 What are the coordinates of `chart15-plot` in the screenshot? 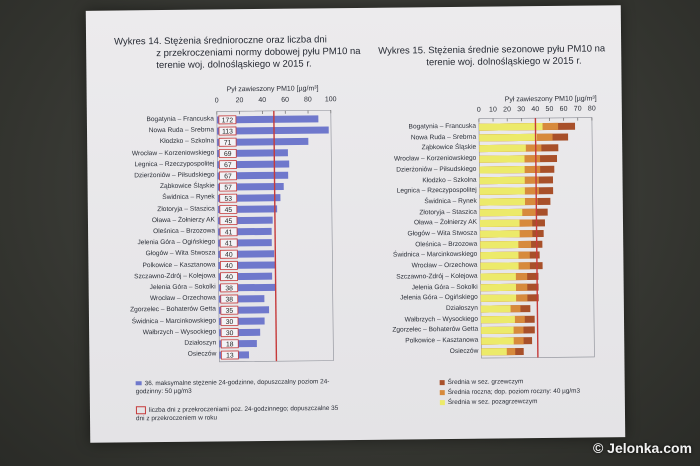 It's located at (536, 238).